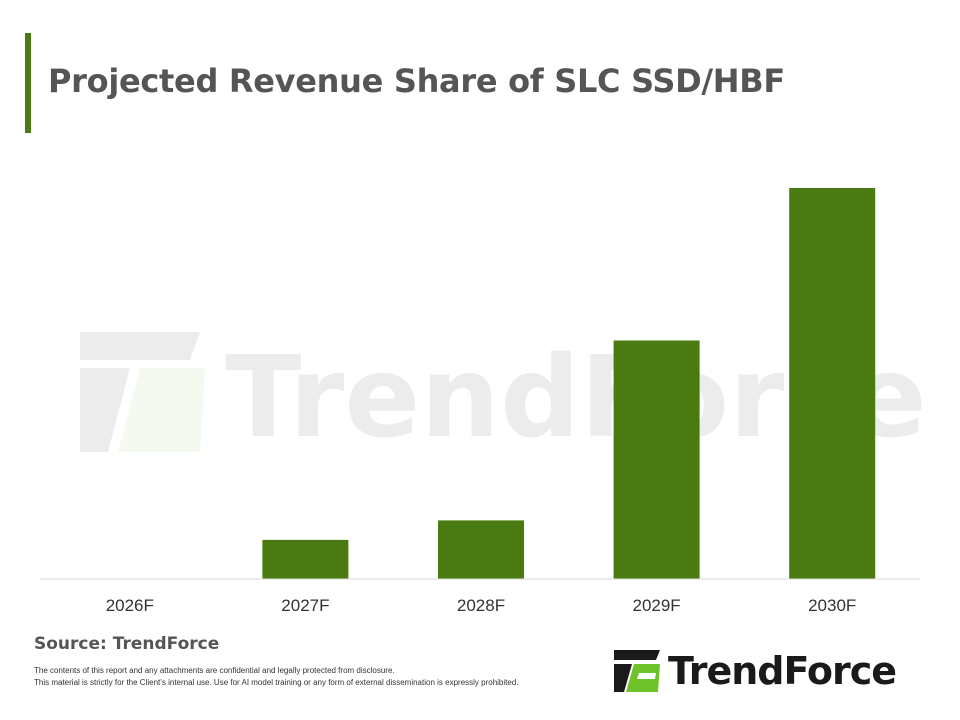 Image resolution: width=960 pixels, height=720 pixels. I want to click on trendforce-logo: TrendForce, so click(754, 671).